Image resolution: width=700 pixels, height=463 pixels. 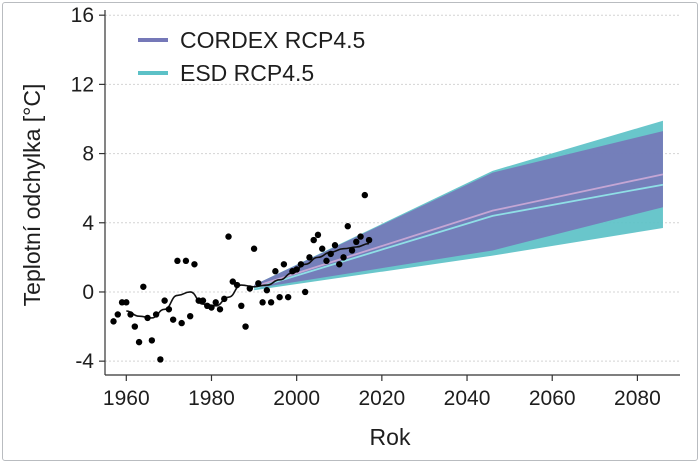 What do you see at coordinates (272, 40) in the screenshot?
I see `legend-label: CORDEX RCP4.5` at bounding box center [272, 40].